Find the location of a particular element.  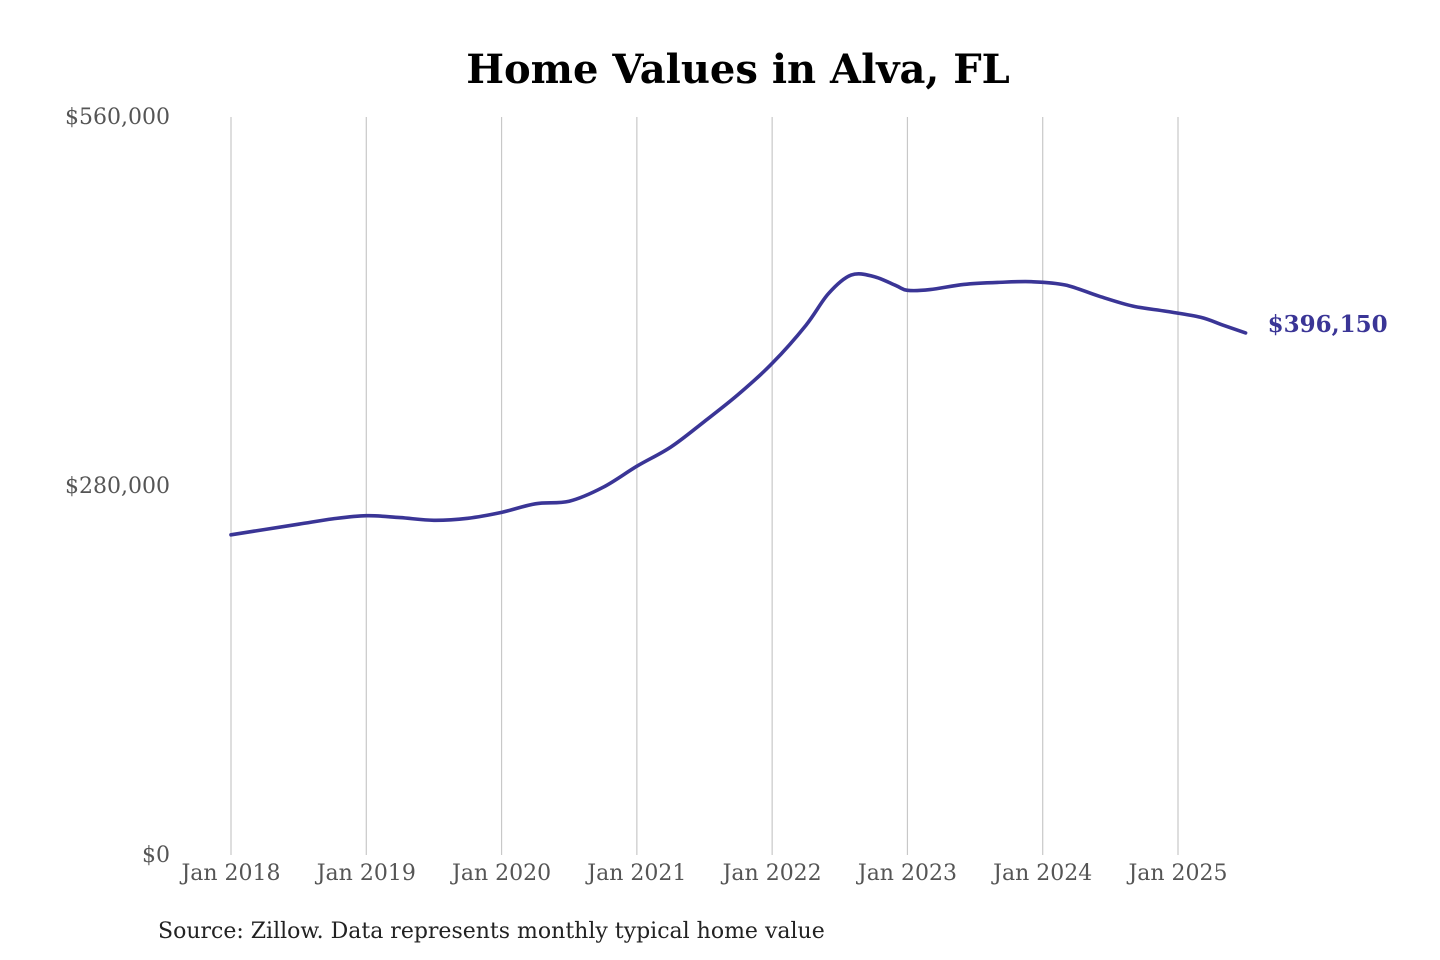

x-tick-label: Jan 2025 is located at coordinates (1176, 873).